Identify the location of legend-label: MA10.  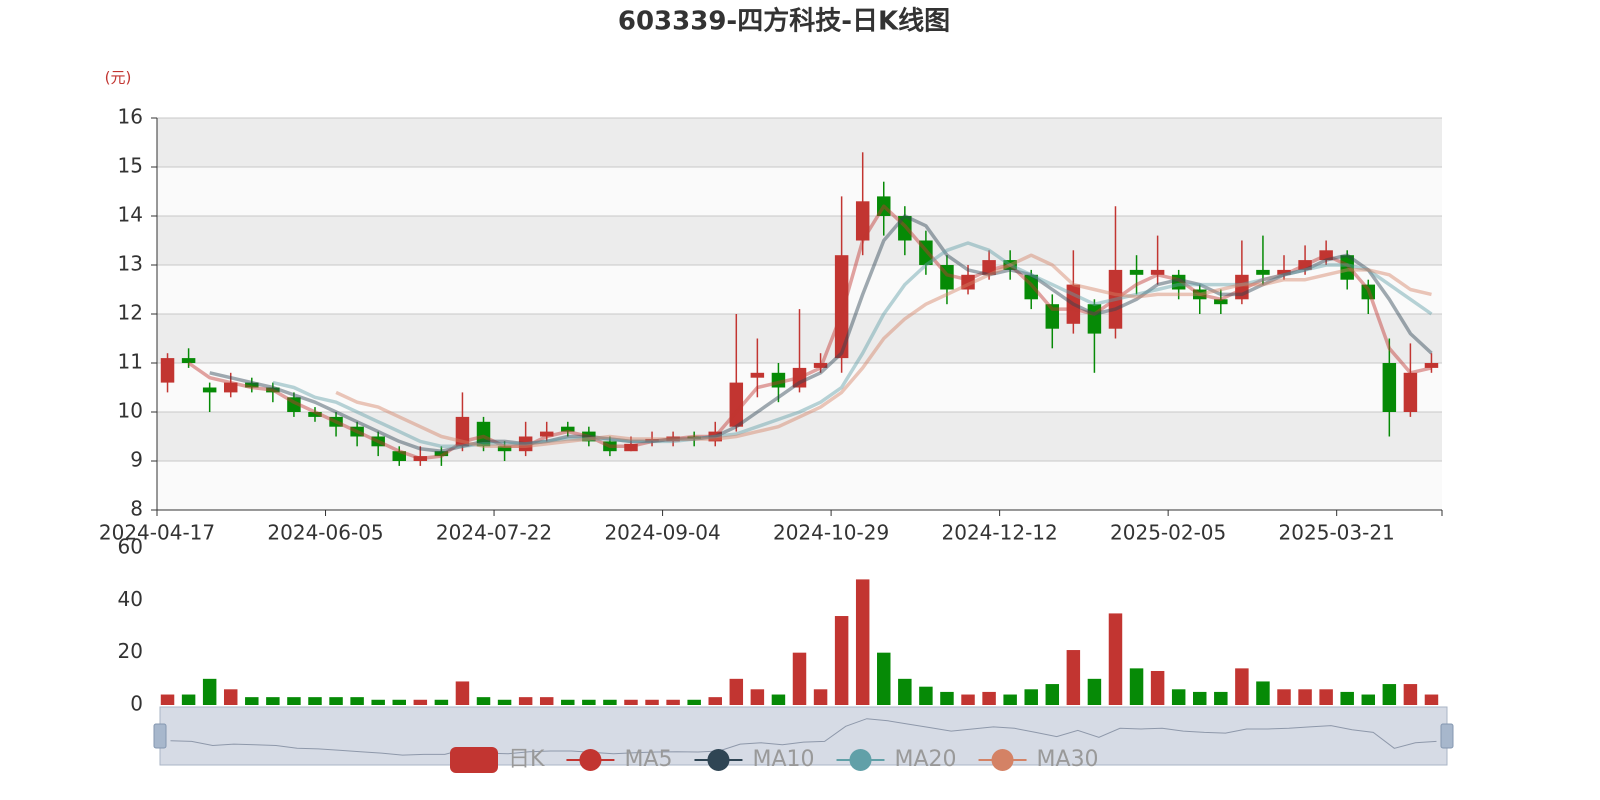
(783, 759).